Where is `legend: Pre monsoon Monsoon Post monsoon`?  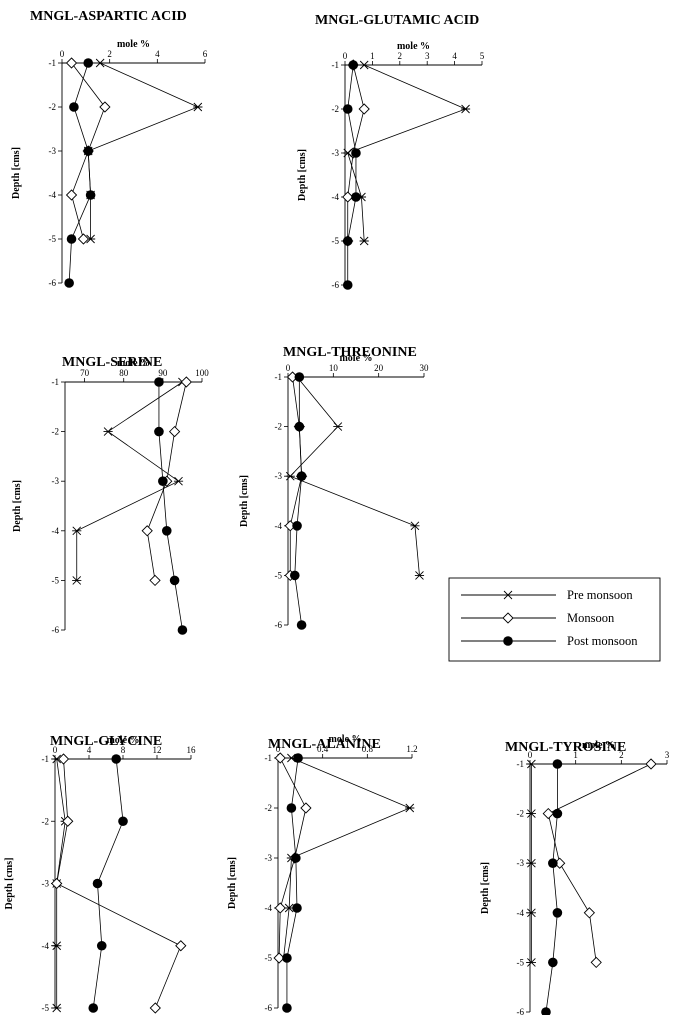 legend: Pre monsoon Monsoon Post monsoon is located at coordinates (554, 619).